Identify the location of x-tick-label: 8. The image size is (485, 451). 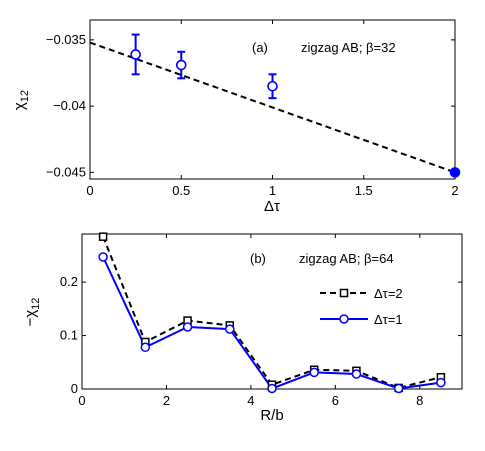
(419, 400).